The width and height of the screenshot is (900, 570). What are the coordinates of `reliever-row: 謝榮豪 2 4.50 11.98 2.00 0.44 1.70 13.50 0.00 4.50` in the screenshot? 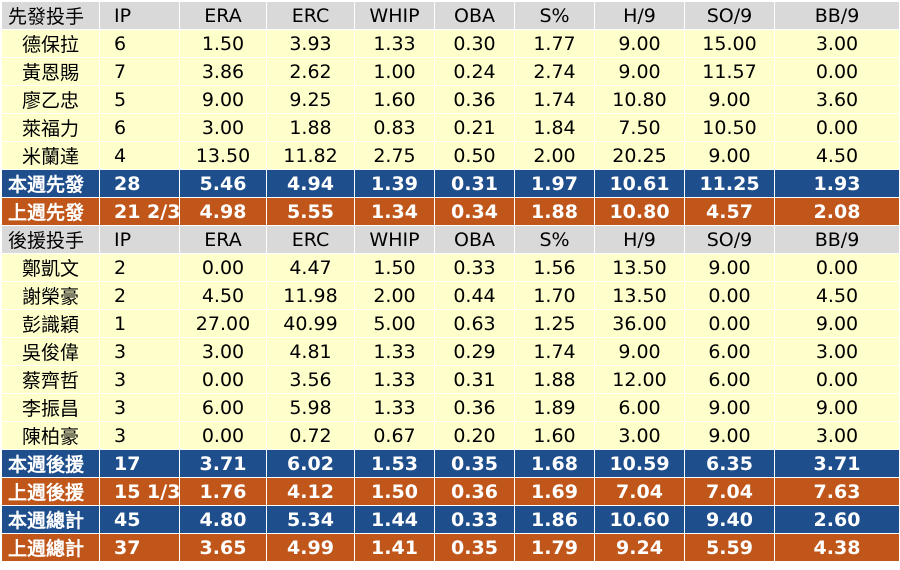 It's located at (450, 295).